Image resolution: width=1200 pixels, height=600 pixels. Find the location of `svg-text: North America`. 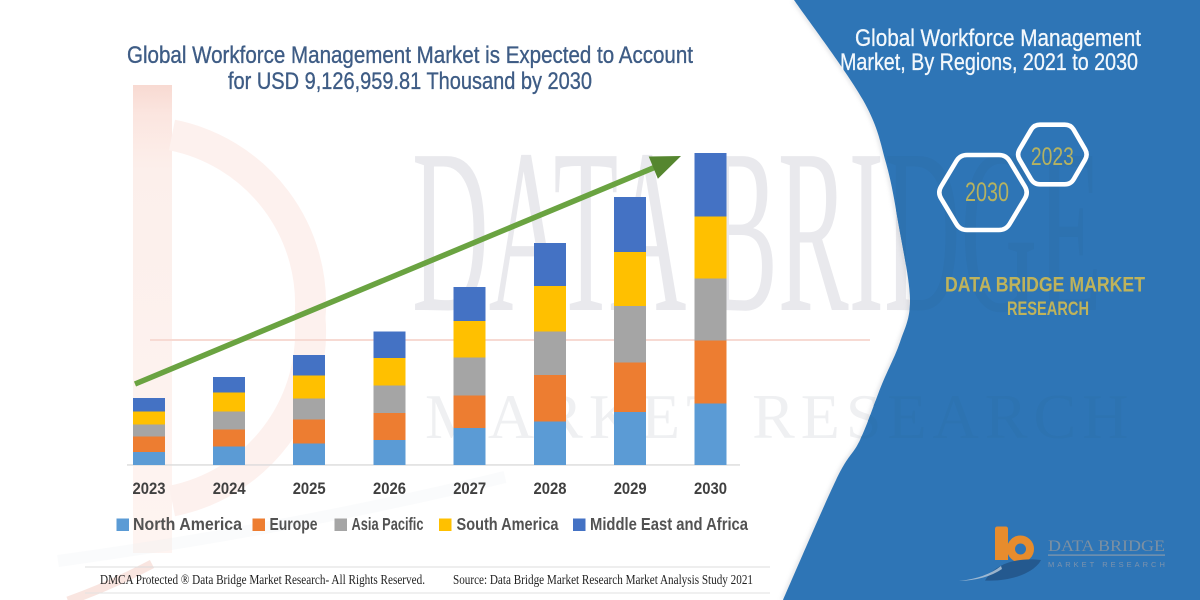

svg-text: North America is located at coordinates (187, 524).